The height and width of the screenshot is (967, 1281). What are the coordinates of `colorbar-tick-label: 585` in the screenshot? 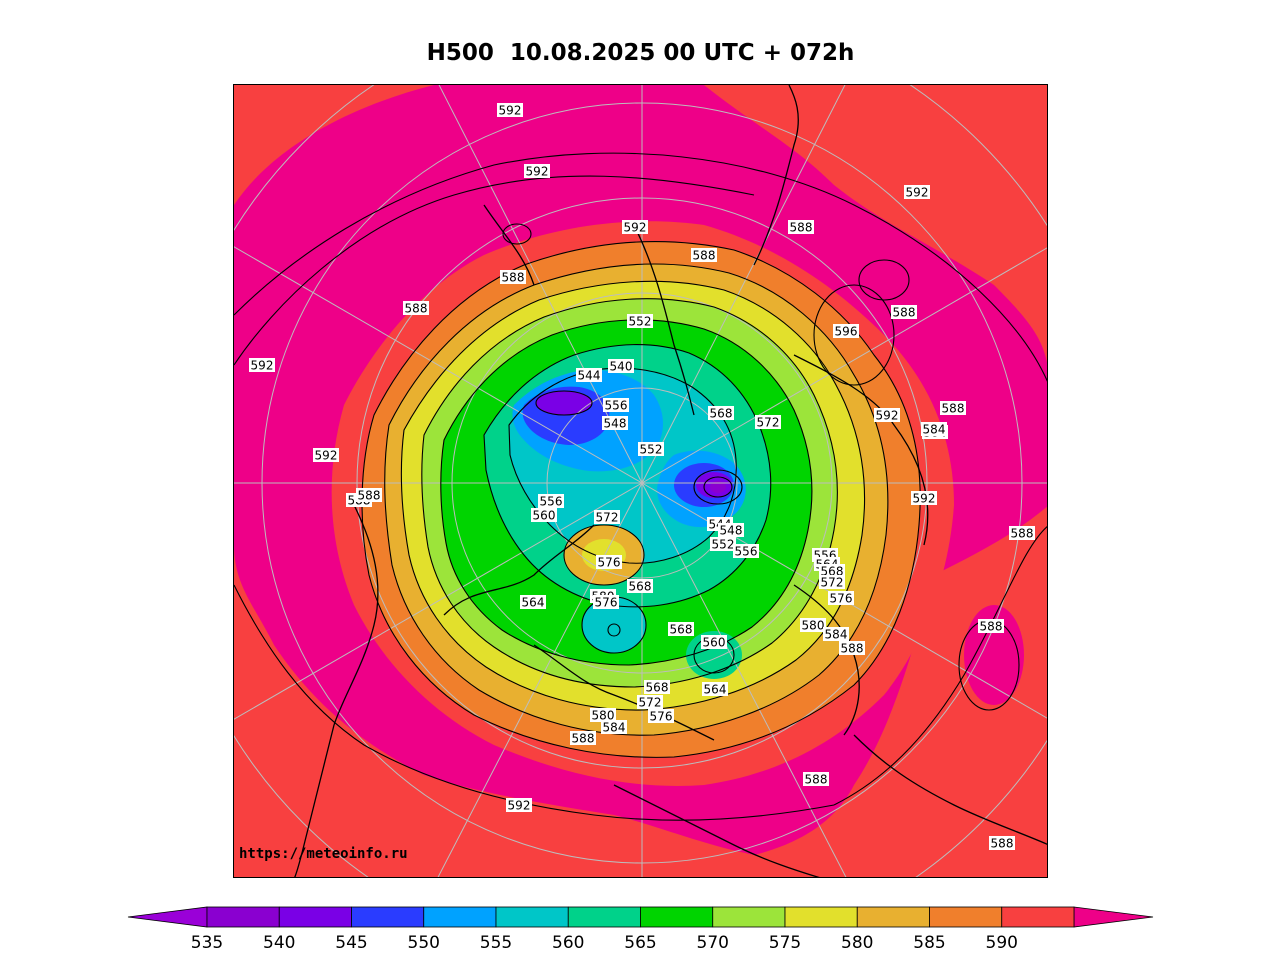 It's located at (929, 943).